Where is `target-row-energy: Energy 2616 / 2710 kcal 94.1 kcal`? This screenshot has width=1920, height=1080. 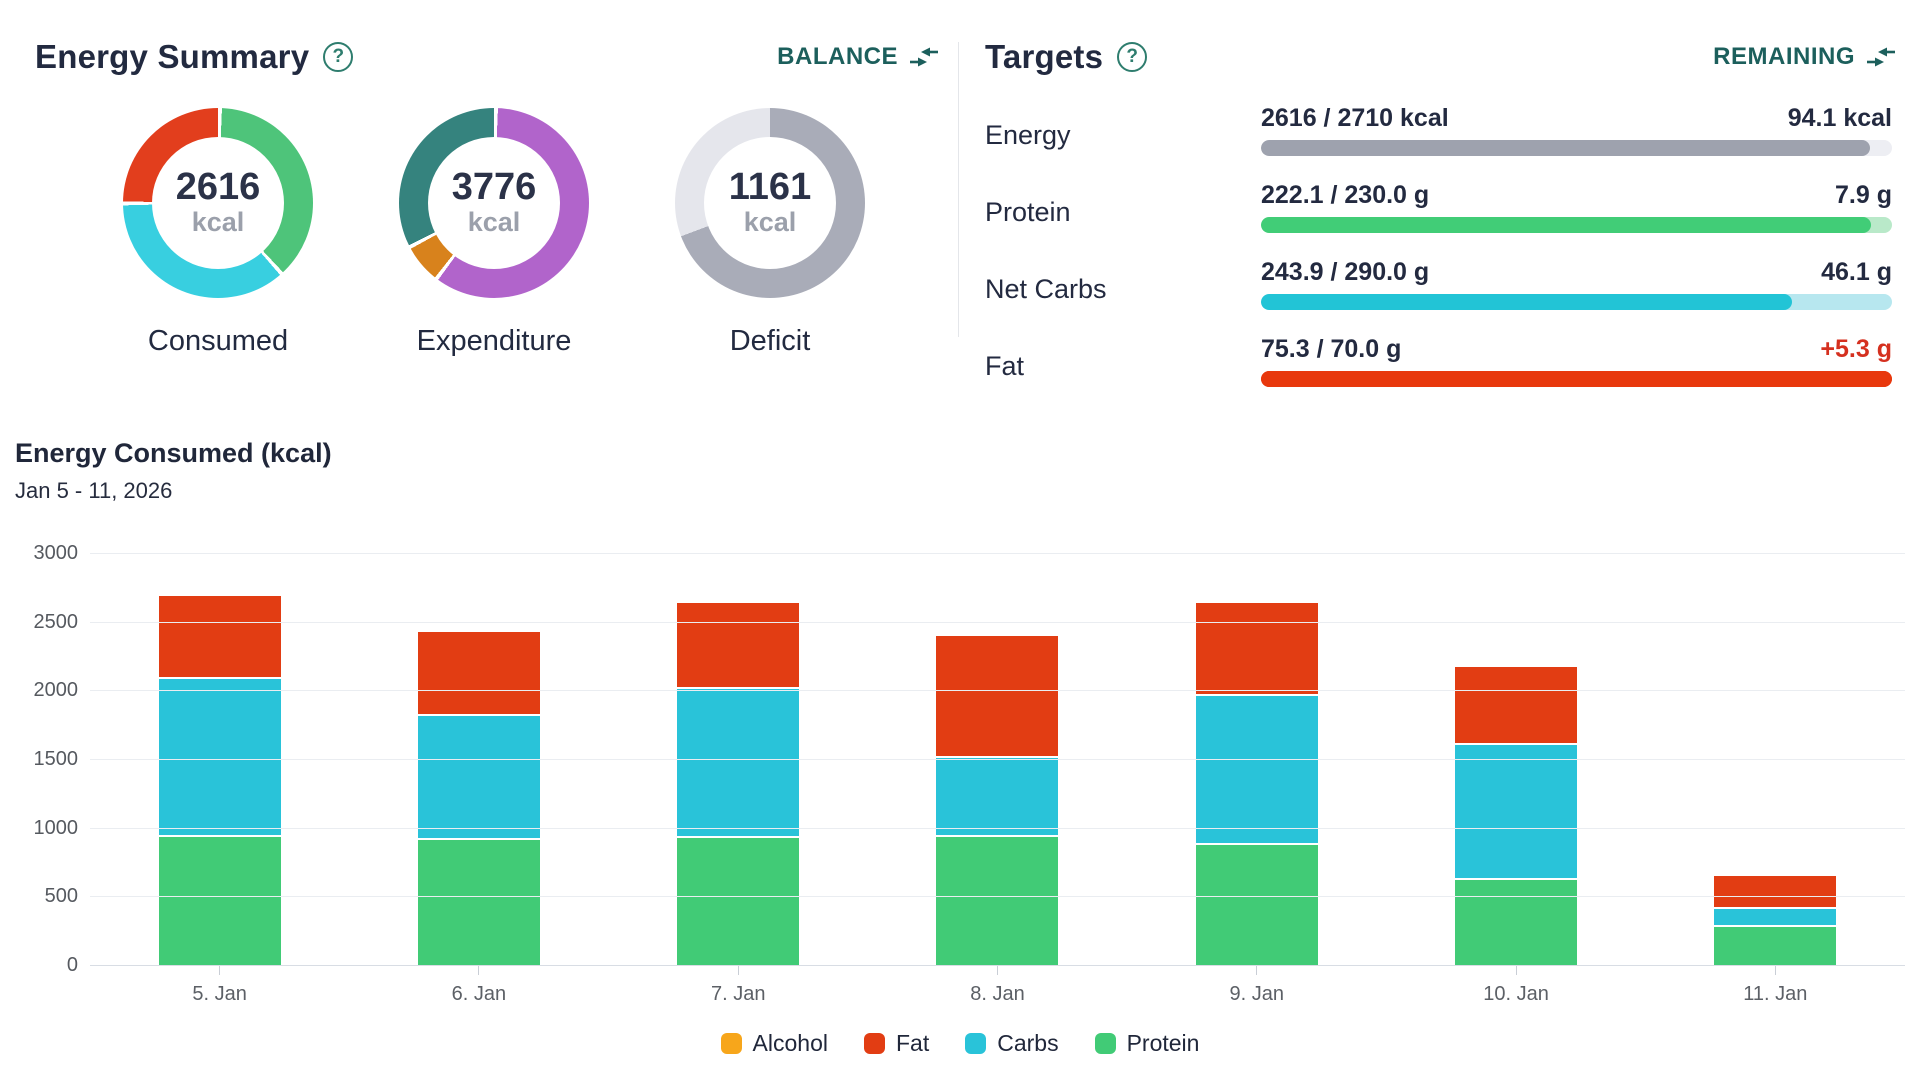
target-row-energy: Energy 2616 / 2710 kcal 94.1 kcal is located at coordinates (1441, 134).